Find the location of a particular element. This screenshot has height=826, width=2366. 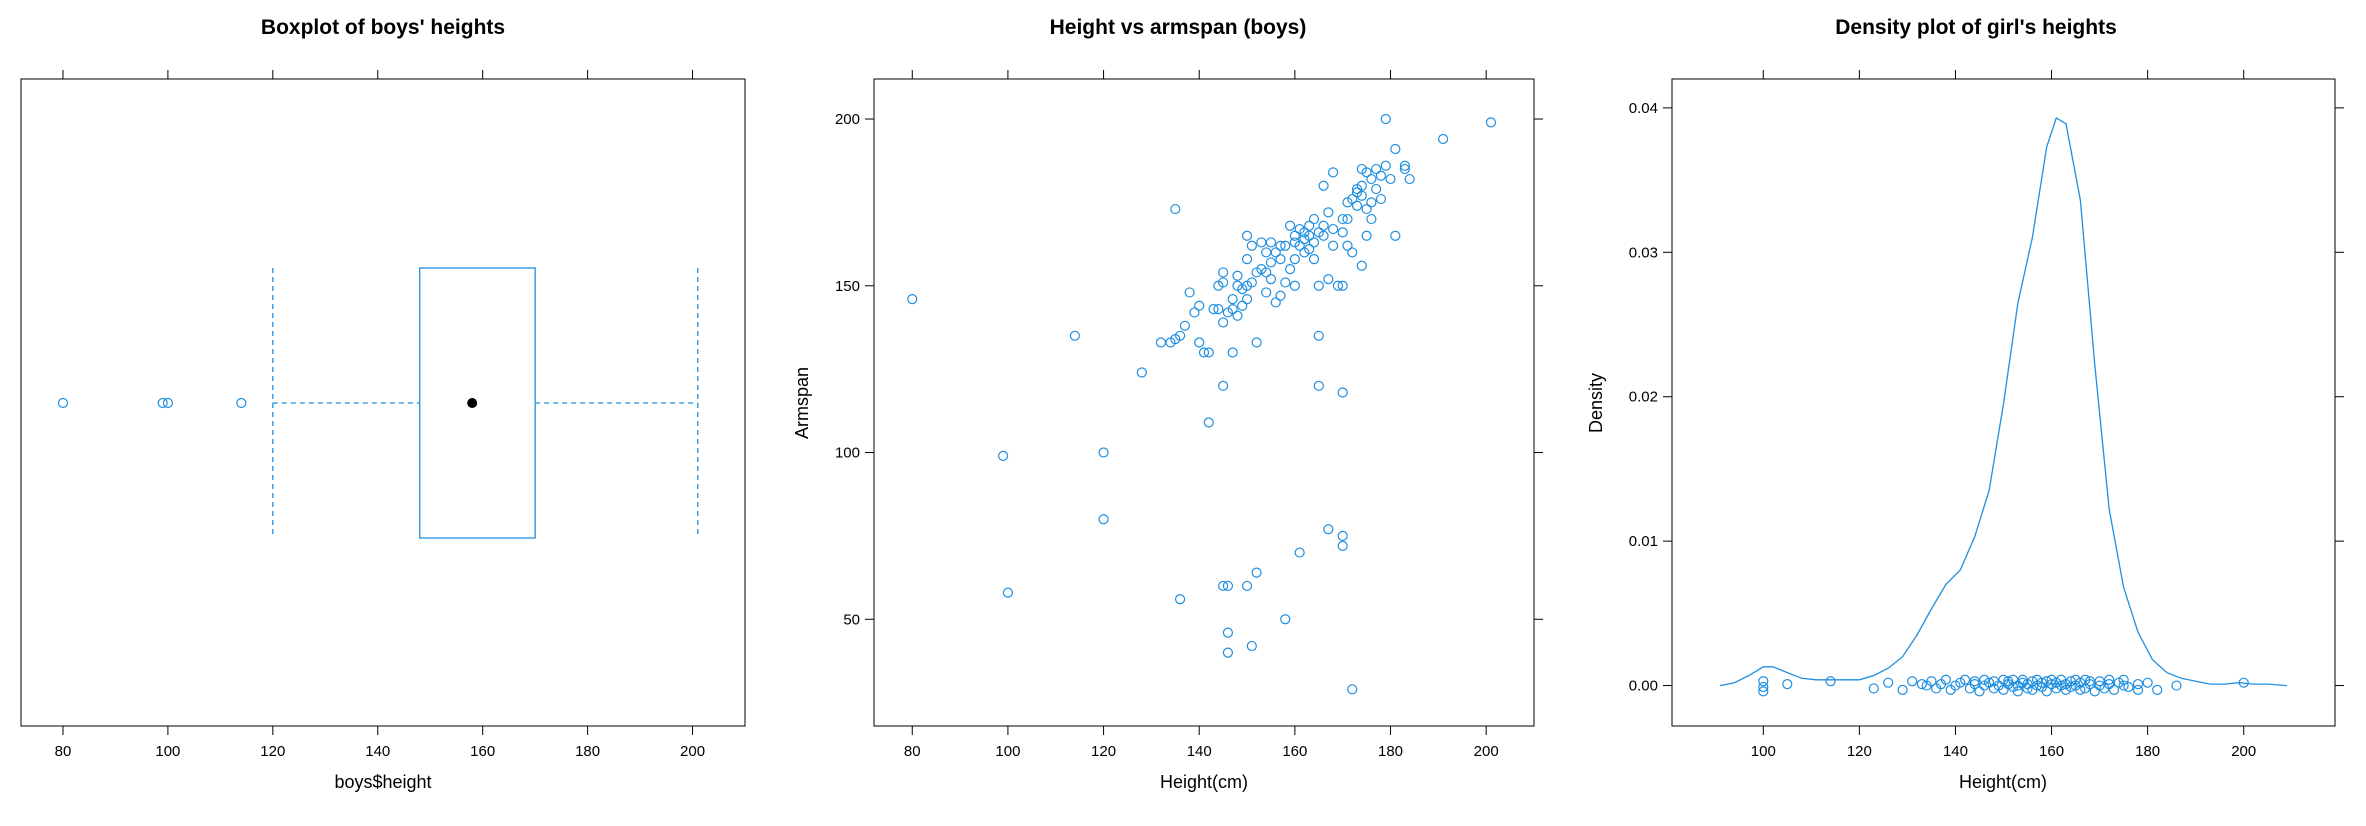

density-x-tick-label: 100 is located at coordinates (1763, 751).